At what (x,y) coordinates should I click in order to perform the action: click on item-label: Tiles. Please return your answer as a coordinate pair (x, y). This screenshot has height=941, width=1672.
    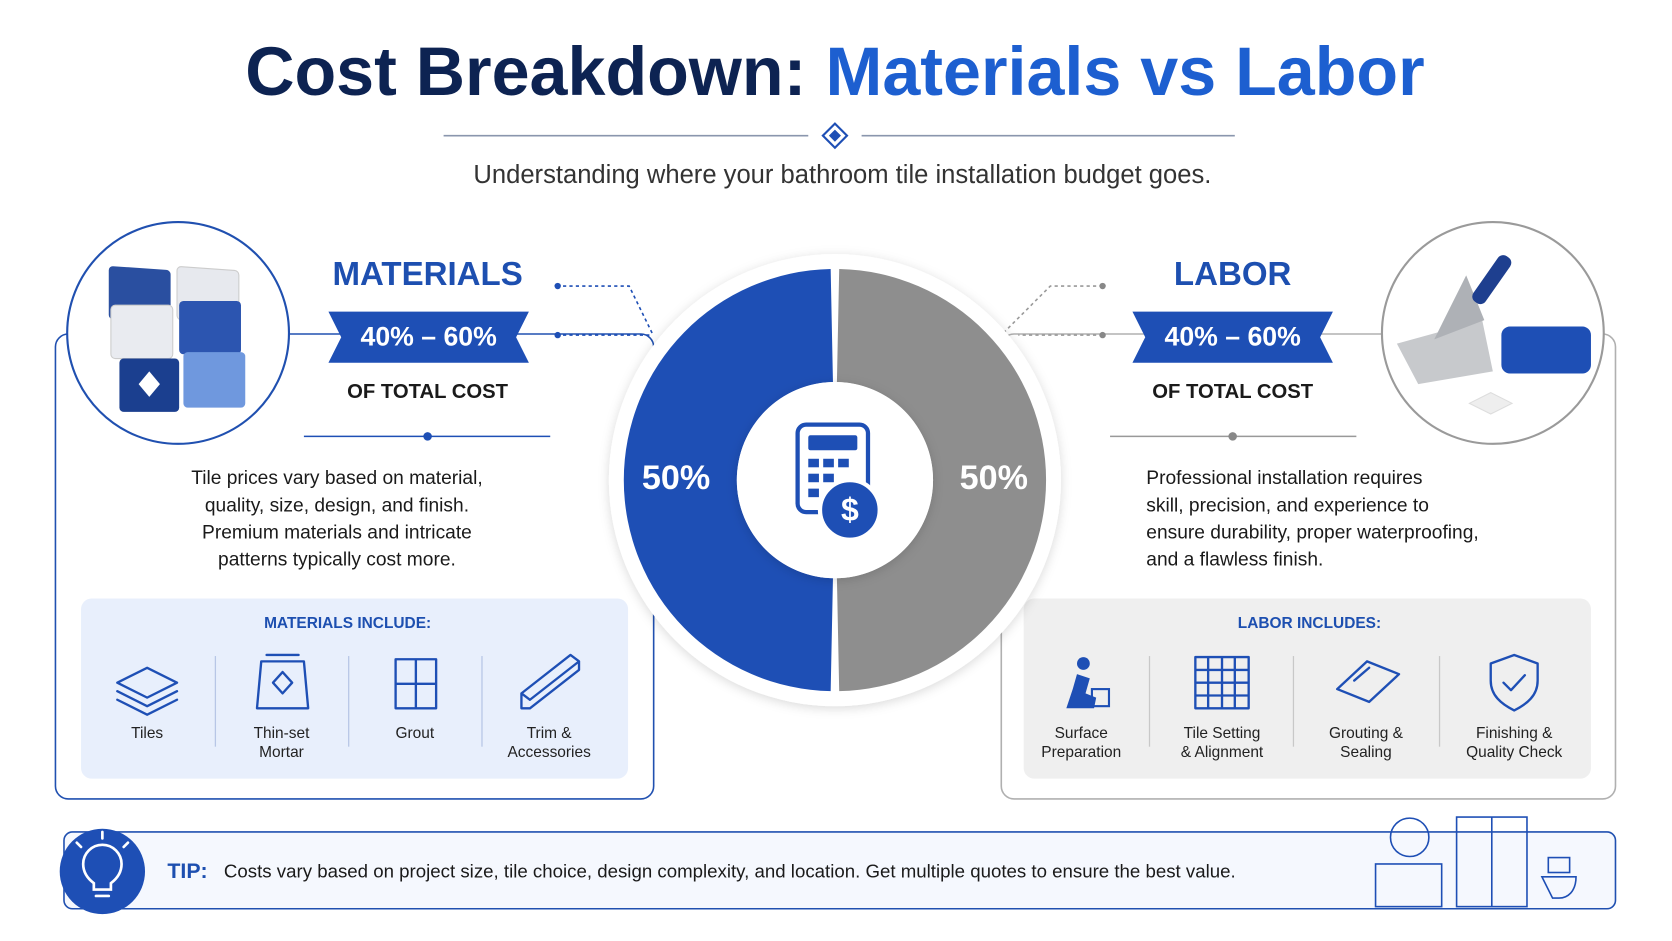
    Looking at the image, I should click on (147, 733).